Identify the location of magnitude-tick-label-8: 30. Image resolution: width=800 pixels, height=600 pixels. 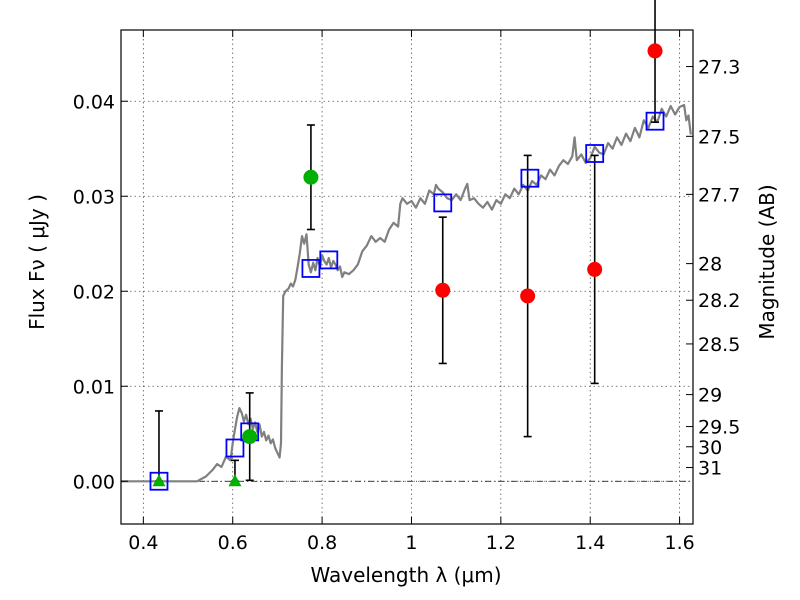
(710, 448).